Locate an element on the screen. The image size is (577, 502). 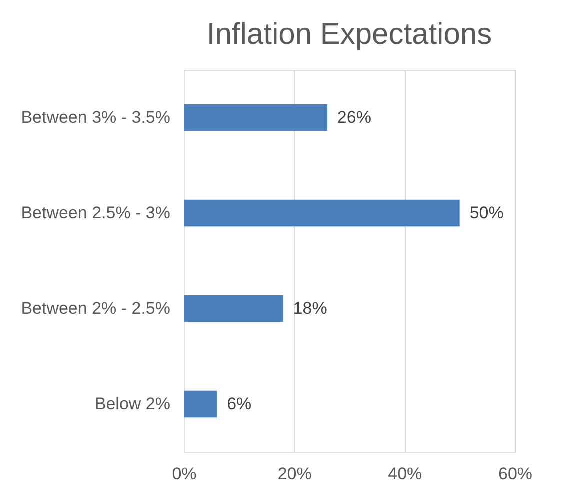
x-tick-label: 60% is located at coordinates (515, 474).